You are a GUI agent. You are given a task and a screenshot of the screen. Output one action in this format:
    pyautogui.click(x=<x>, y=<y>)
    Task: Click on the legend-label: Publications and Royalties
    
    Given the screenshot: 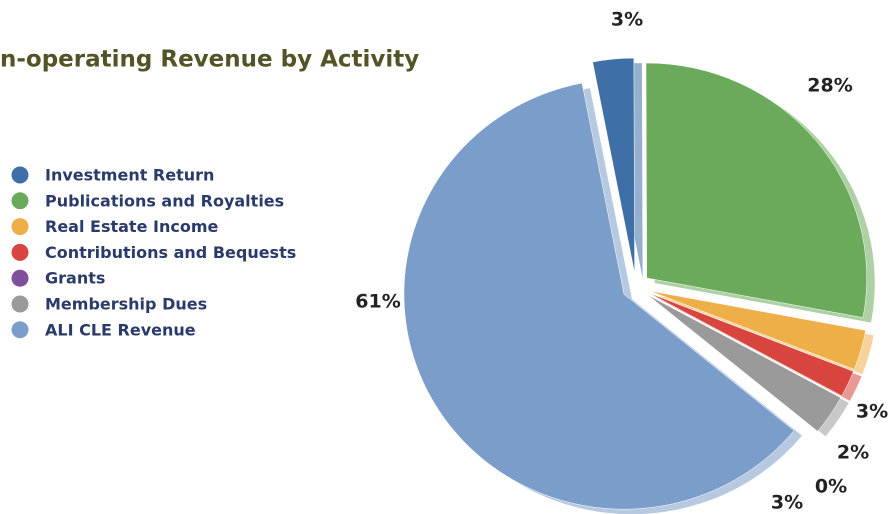 What is the action you would take?
    pyautogui.click(x=164, y=200)
    